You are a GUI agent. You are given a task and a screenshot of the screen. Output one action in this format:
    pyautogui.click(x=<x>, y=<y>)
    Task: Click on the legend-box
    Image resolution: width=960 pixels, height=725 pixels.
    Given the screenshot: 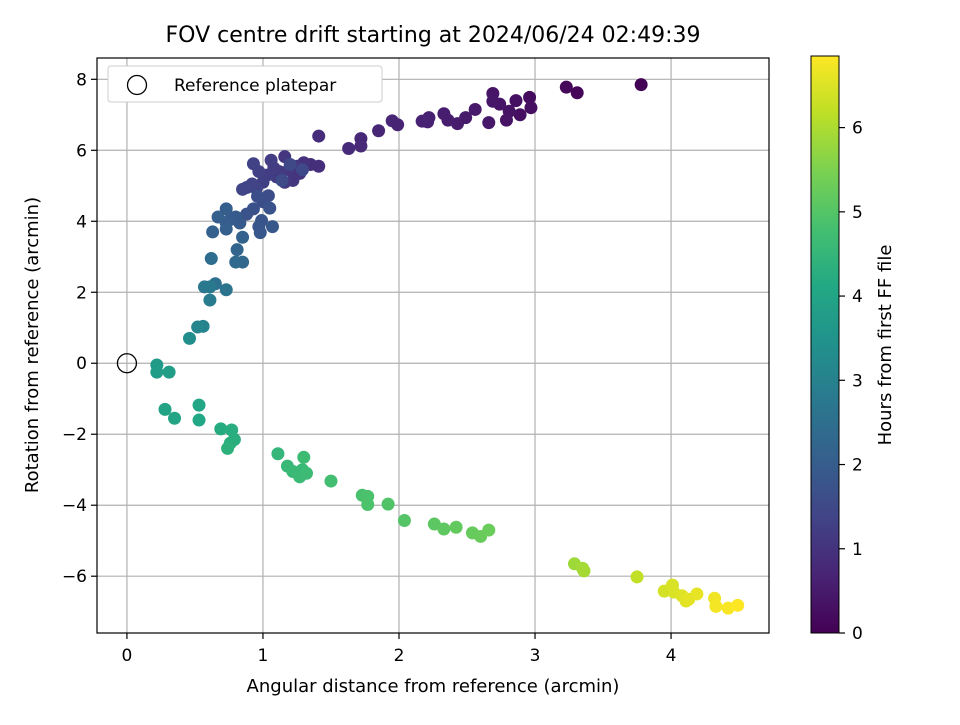 What is the action you would take?
    pyautogui.click(x=245, y=84)
    